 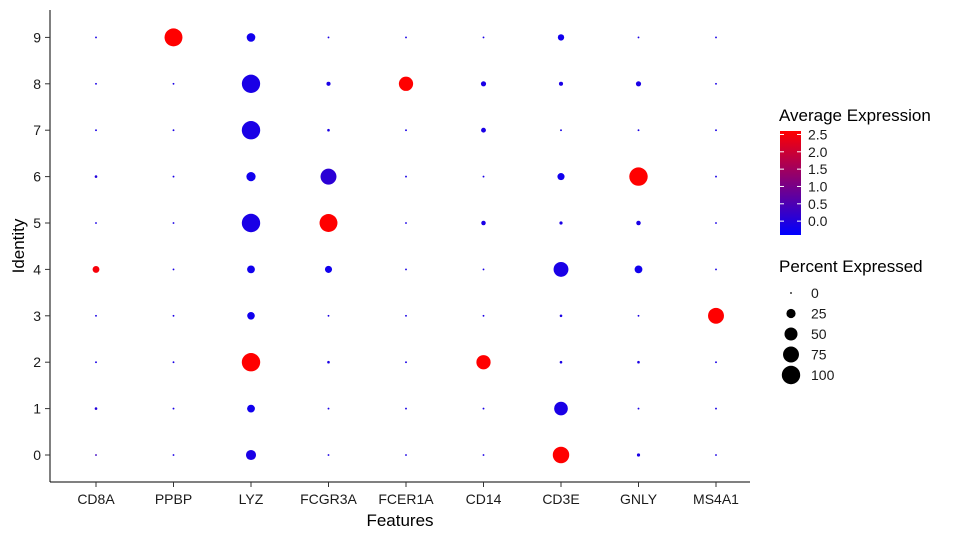 I want to click on size-legend-title: Percent Expressed, so click(x=851, y=266).